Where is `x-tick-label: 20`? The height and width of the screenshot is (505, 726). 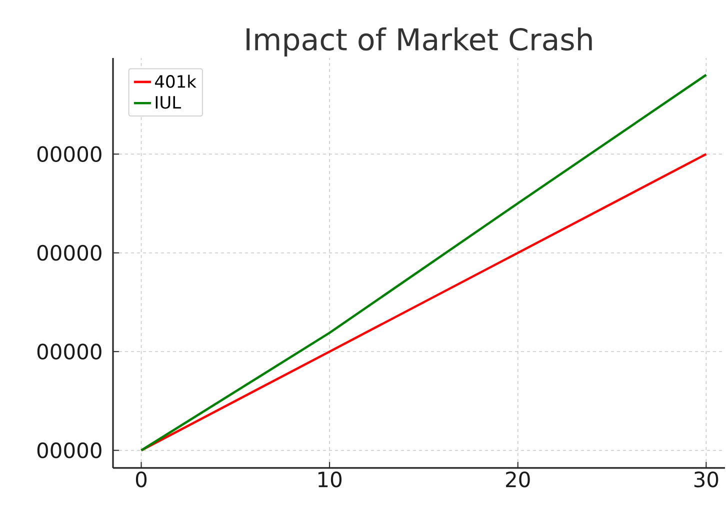 x-tick-label: 20 is located at coordinates (518, 480).